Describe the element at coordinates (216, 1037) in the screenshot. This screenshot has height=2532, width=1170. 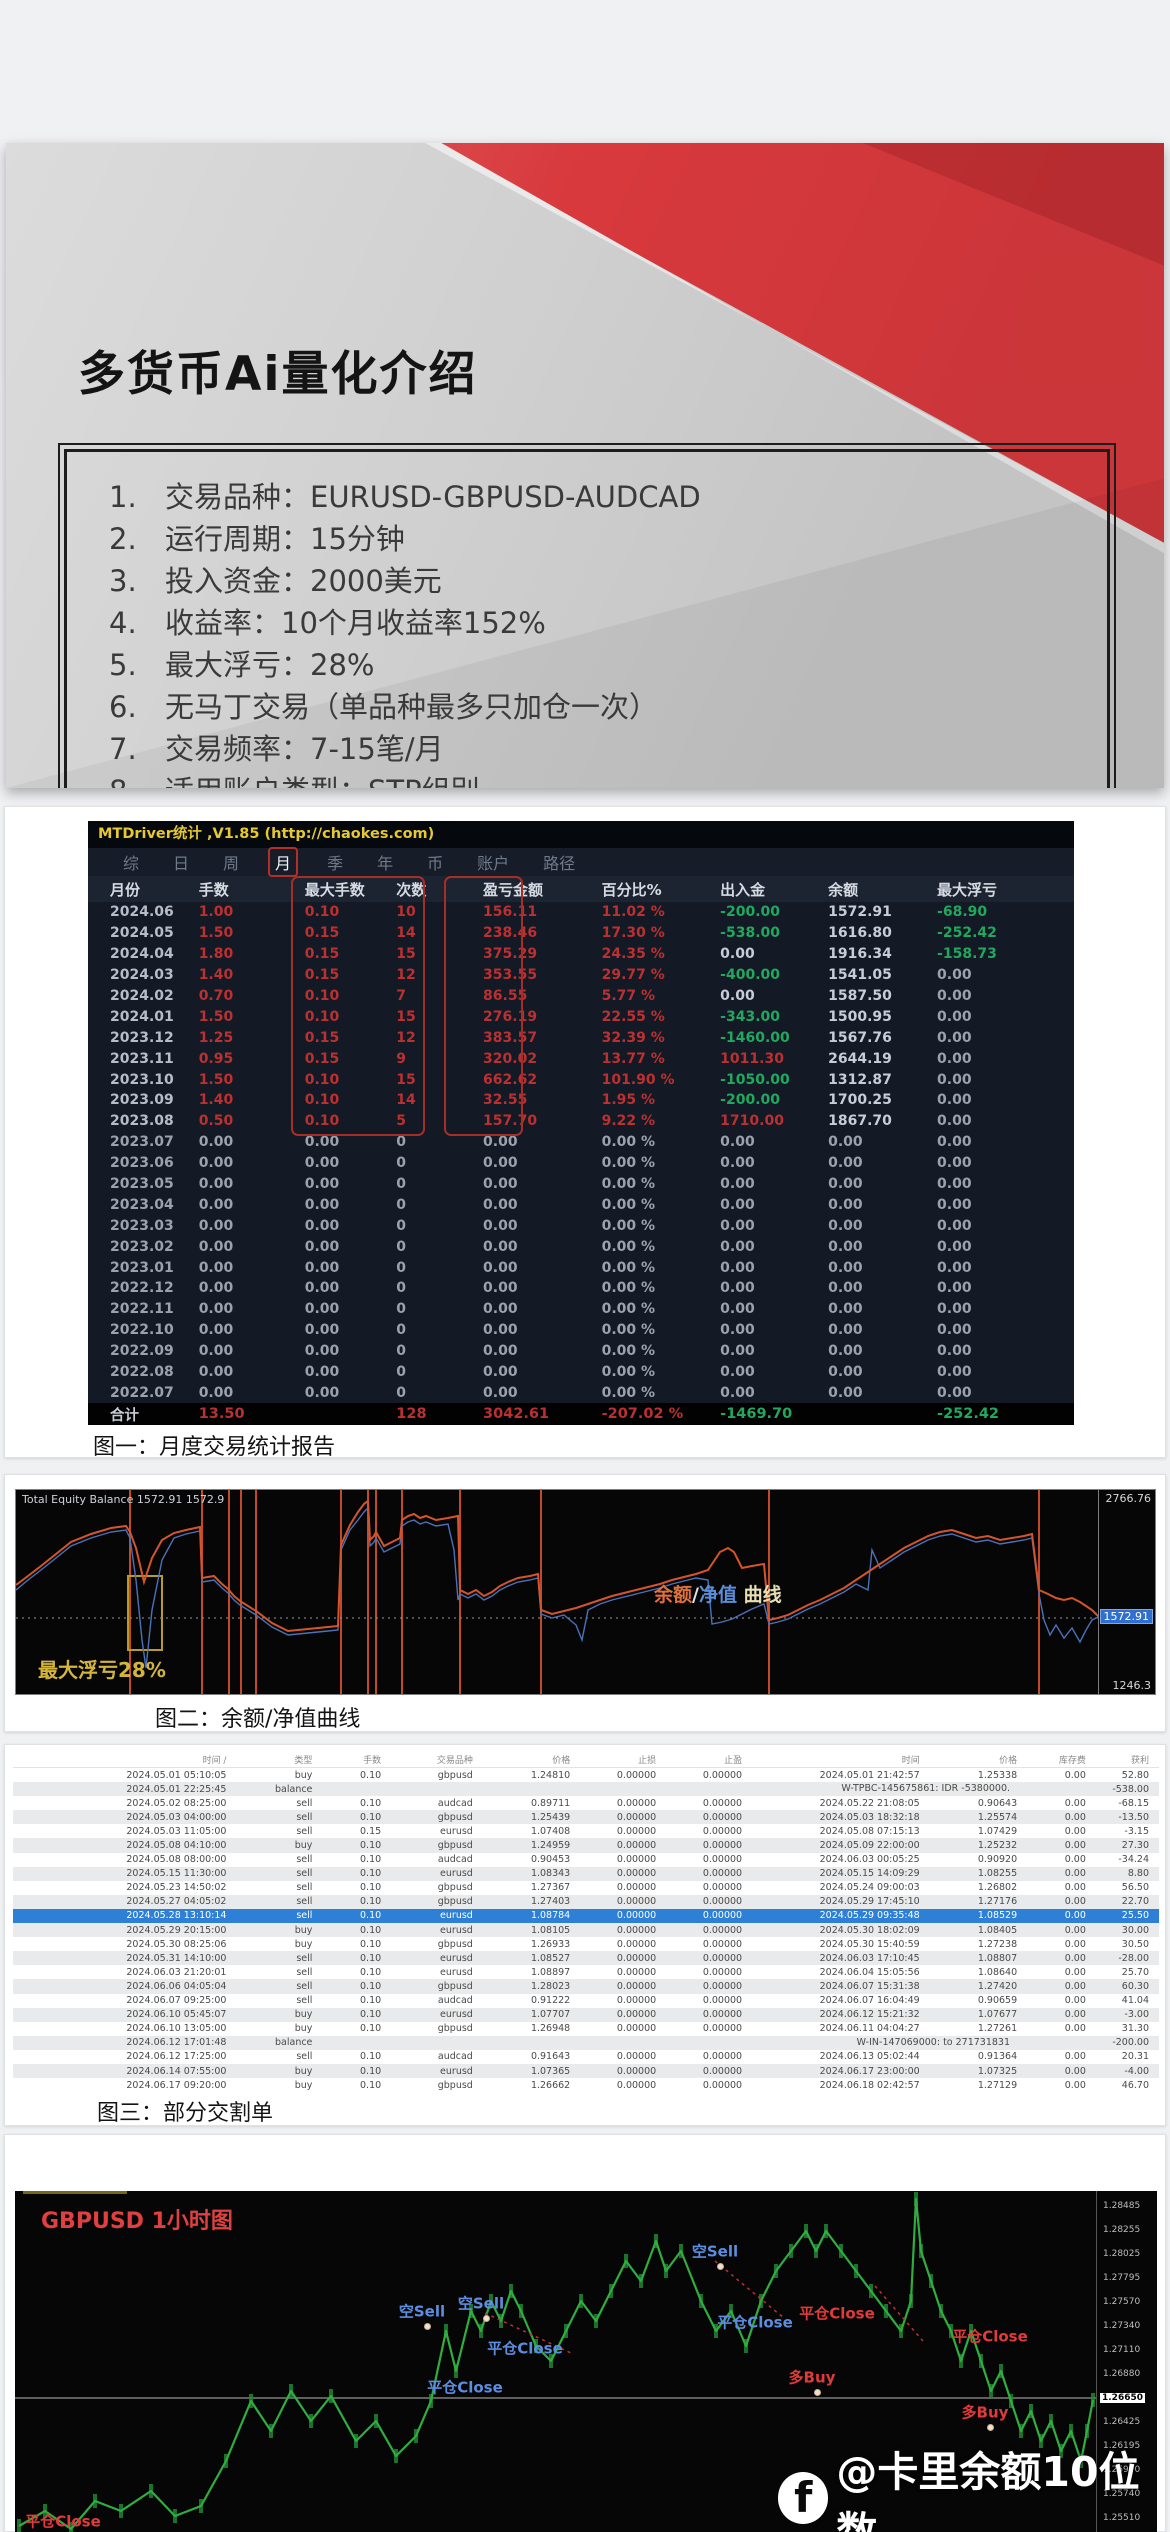
I see `stats-cell: 1.25` at that location.